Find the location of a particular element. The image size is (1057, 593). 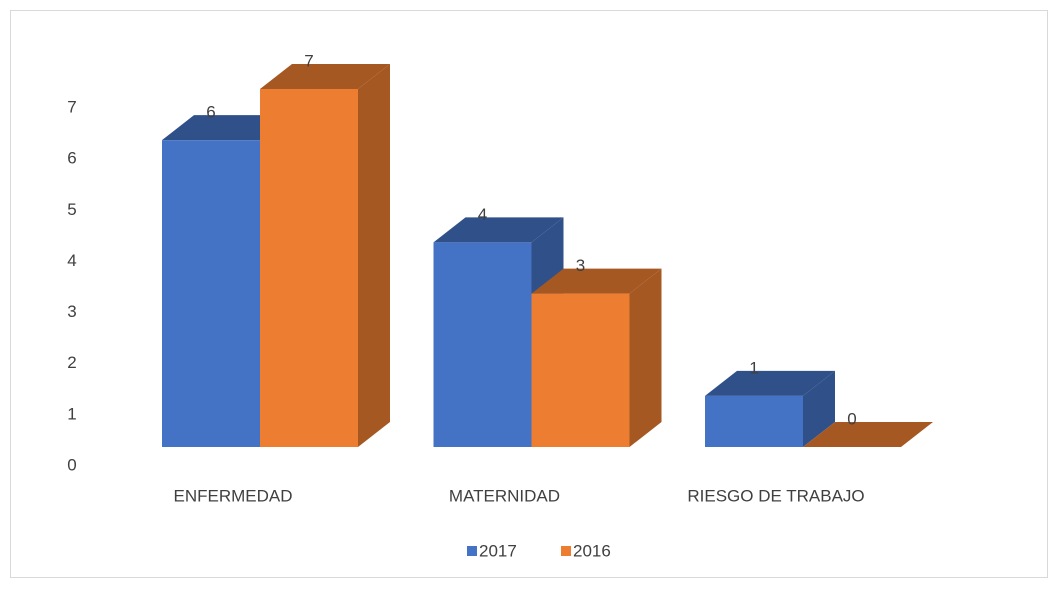

legend-label: 2016 is located at coordinates (592, 550).